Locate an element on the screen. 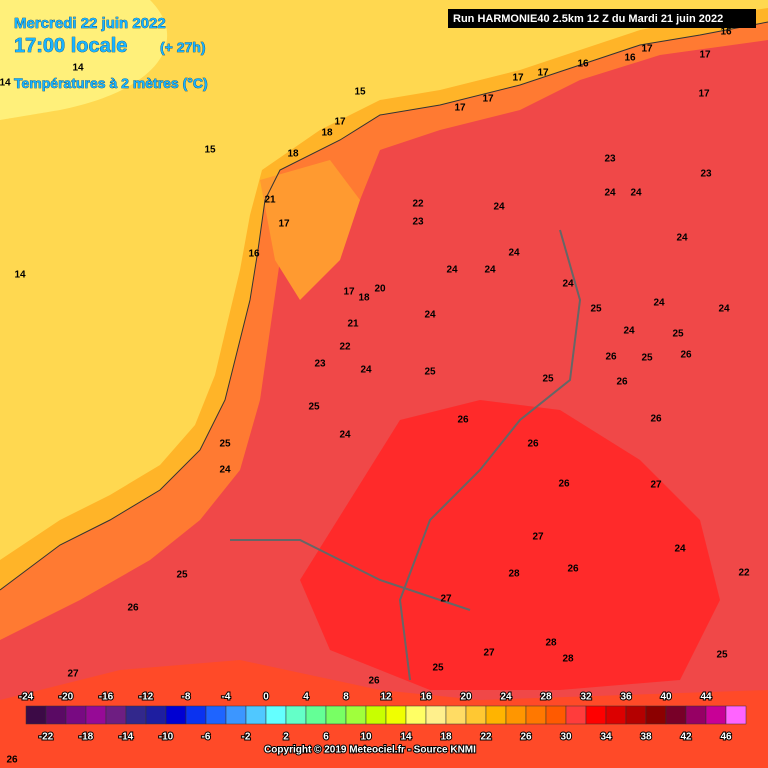 The width and height of the screenshot is (768, 768). legend-label: 46 is located at coordinates (726, 737).